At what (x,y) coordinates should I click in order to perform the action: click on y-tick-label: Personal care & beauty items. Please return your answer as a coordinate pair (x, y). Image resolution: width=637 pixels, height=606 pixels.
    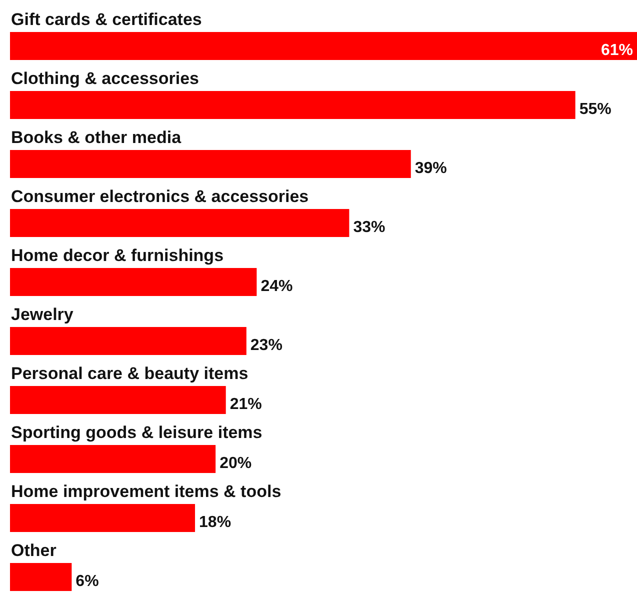
    Looking at the image, I should click on (129, 373).